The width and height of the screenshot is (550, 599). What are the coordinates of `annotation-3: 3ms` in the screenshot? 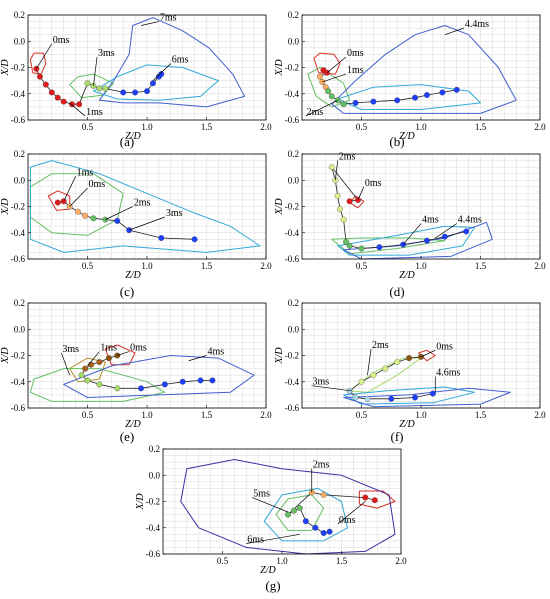 It's located at (104, 67).